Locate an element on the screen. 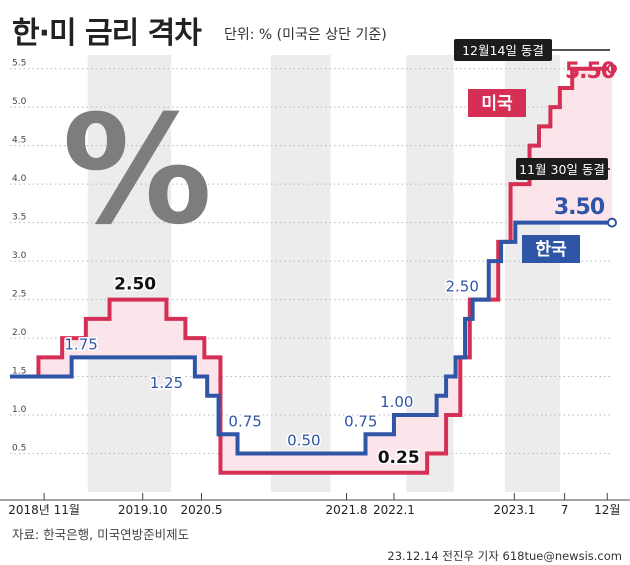 This screenshot has width=630, height=565. y-tick-label: 5.0 is located at coordinates (19, 102).